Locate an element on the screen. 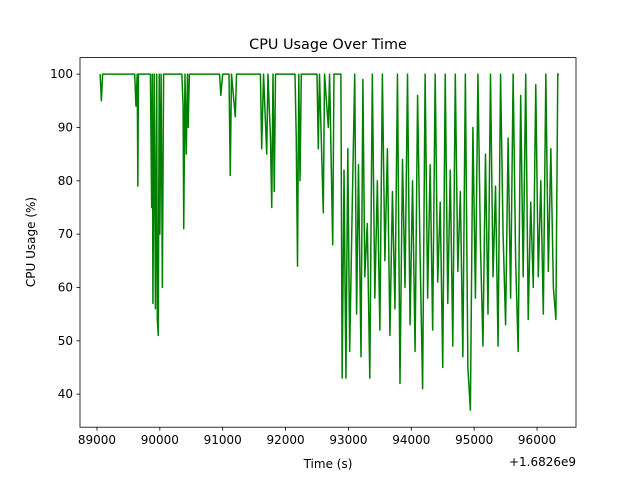 The height and width of the screenshot is (480, 640). x-offset-label: +1.6826e9 is located at coordinates (542, 462).